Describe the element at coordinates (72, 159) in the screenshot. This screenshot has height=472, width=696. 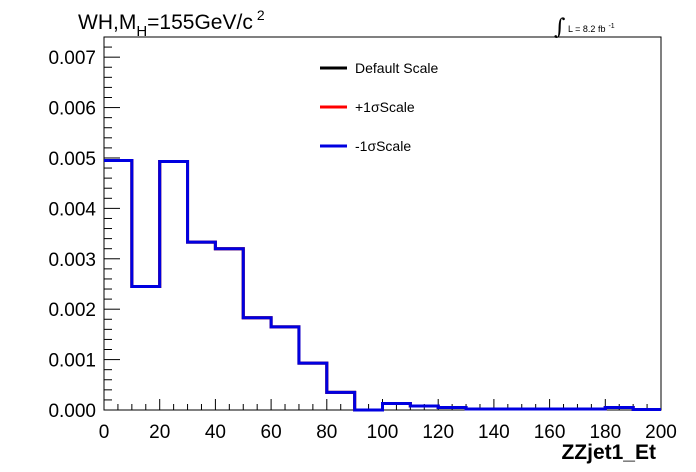
I see `y-tick-label: 0.005` at that location.